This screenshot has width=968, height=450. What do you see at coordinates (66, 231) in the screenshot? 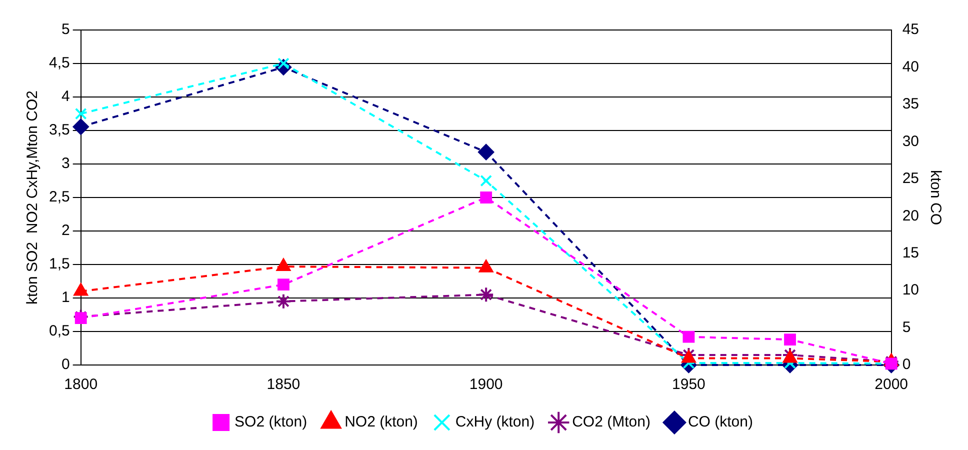
I see `y-tick-label: 2` at bounding box center [66, 231].